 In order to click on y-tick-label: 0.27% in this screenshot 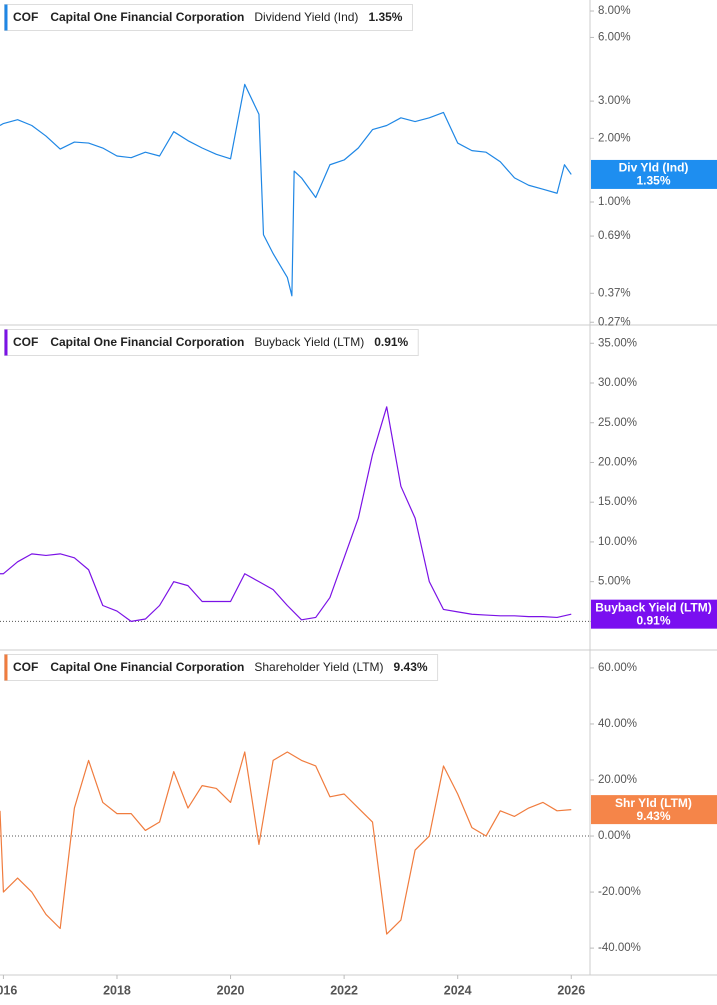, I will do `click(614, 322)`.